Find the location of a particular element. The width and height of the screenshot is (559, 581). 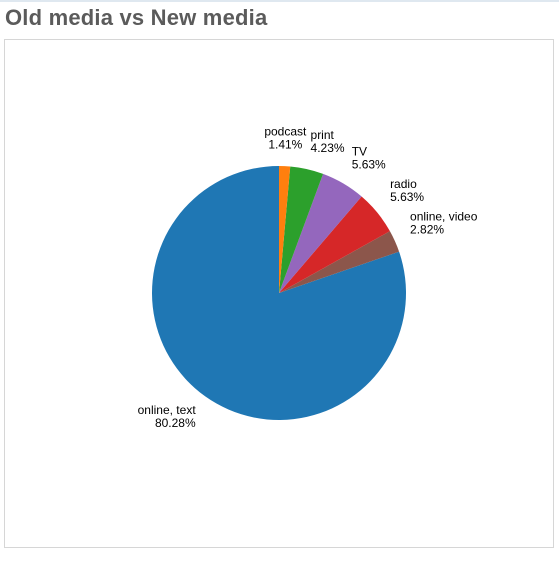

pie-label-online-video: online, video is located at coordinates (444, 216).